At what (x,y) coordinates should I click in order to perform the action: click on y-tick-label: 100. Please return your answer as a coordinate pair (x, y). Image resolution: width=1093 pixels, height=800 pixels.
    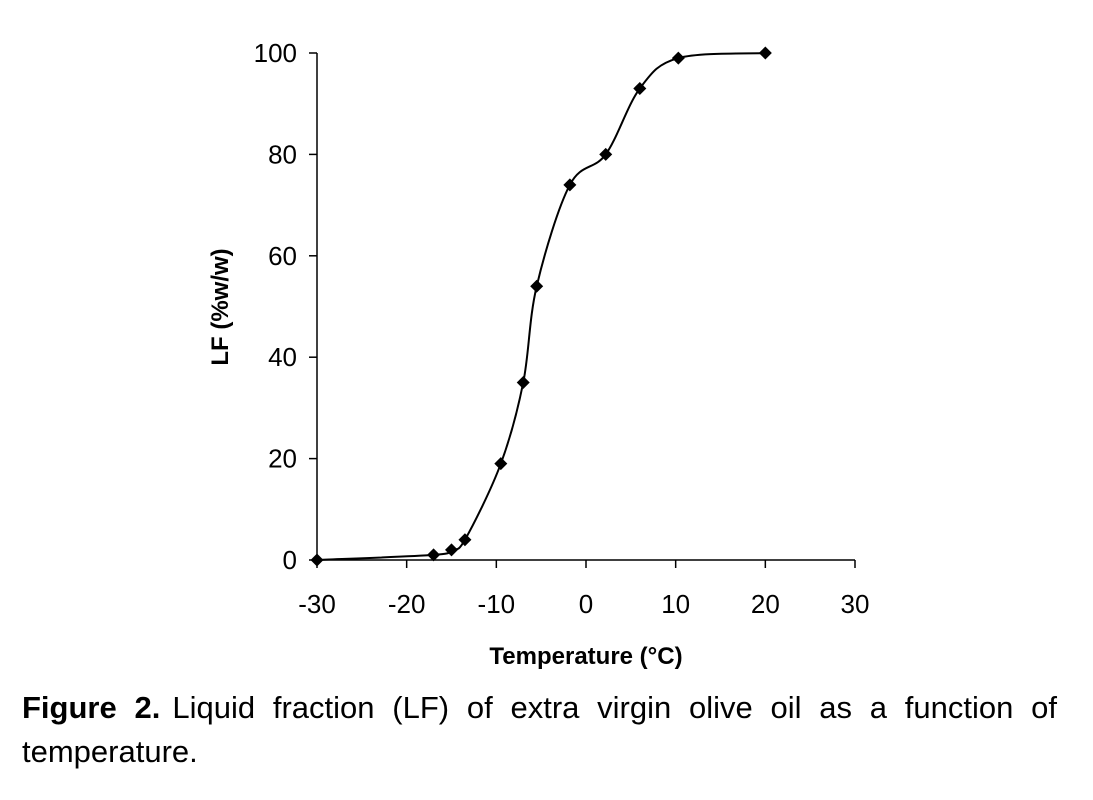
    Looking at the image, I should click on (275, 53).